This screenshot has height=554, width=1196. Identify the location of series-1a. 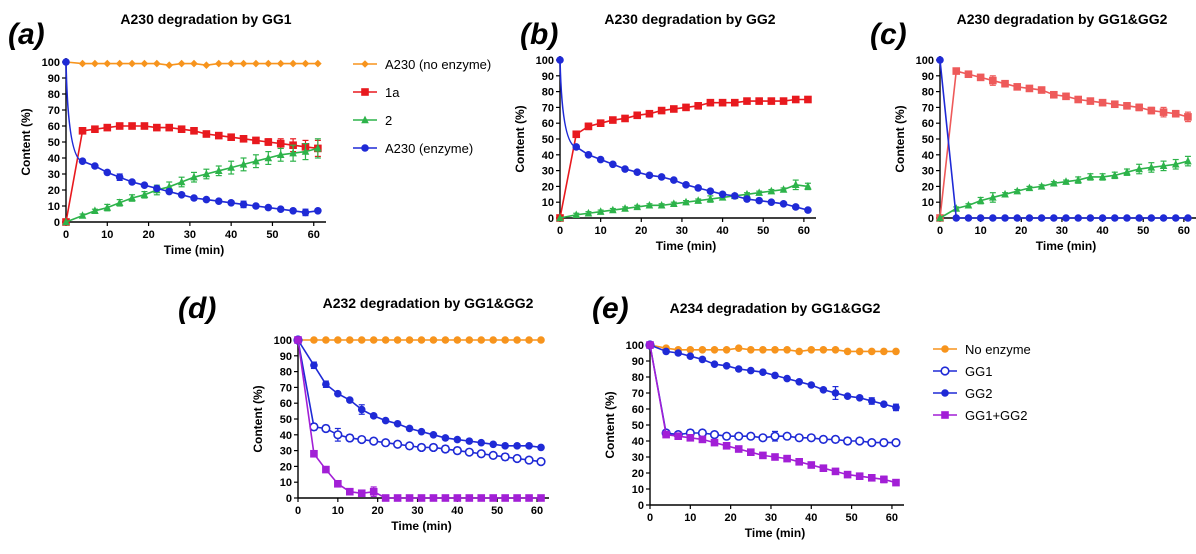
(684, 158).